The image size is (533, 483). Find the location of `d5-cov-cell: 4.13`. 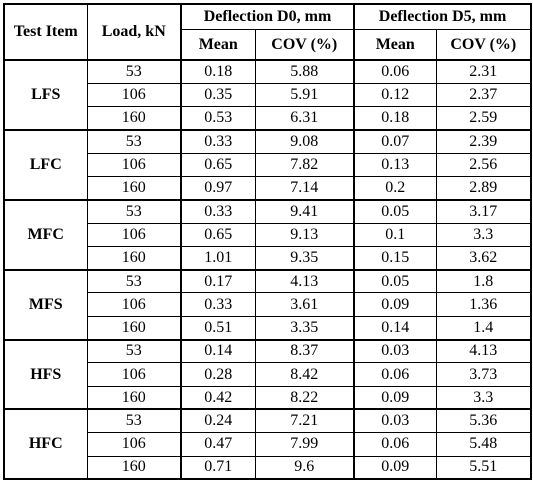

d5-cov-cell: 4.13 is located at coordinates (484, 351).